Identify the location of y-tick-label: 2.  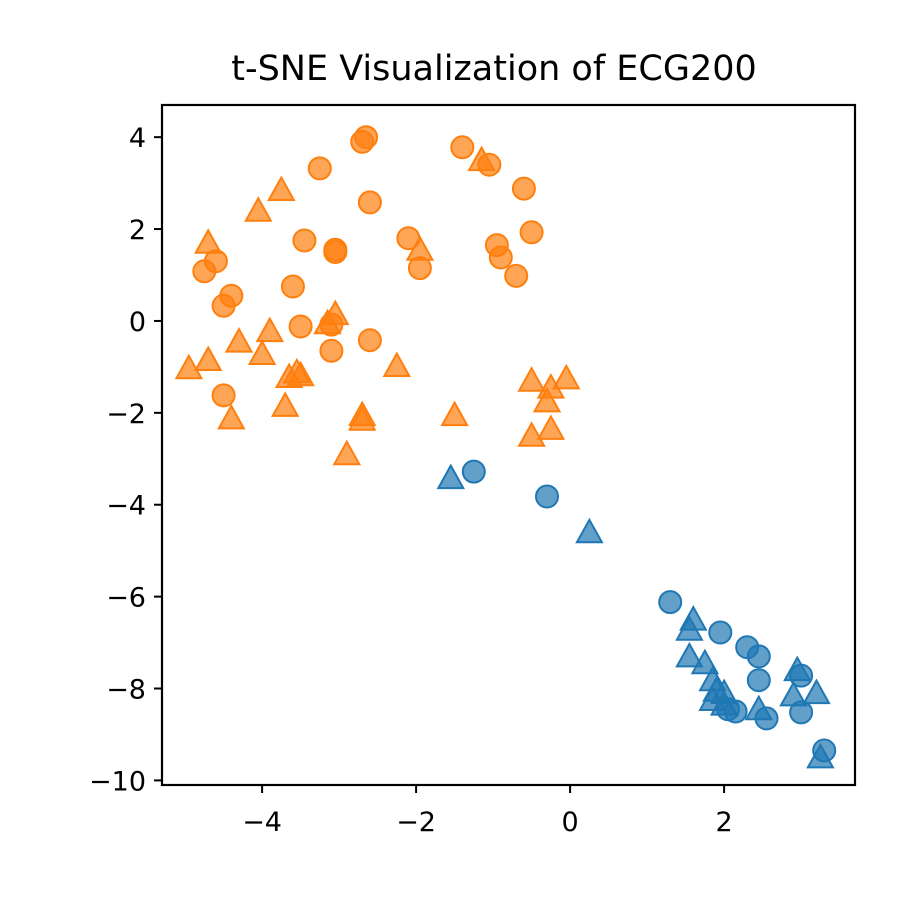
(137, 230).